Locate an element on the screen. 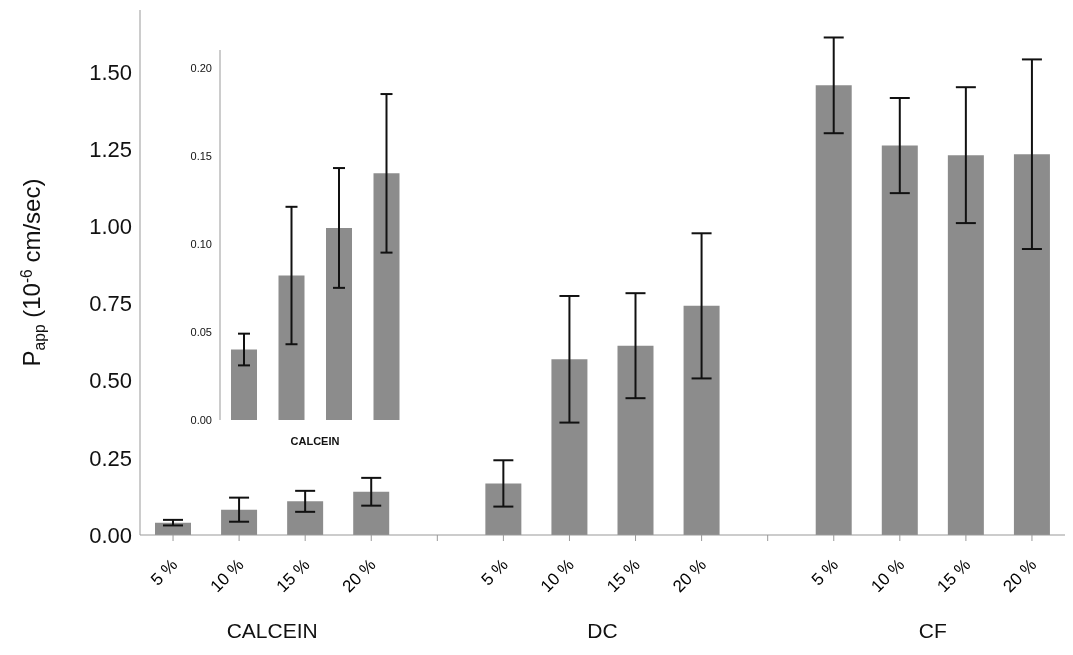 The image size is (1073, 655). text: CF is located at coordinates (932, 631).